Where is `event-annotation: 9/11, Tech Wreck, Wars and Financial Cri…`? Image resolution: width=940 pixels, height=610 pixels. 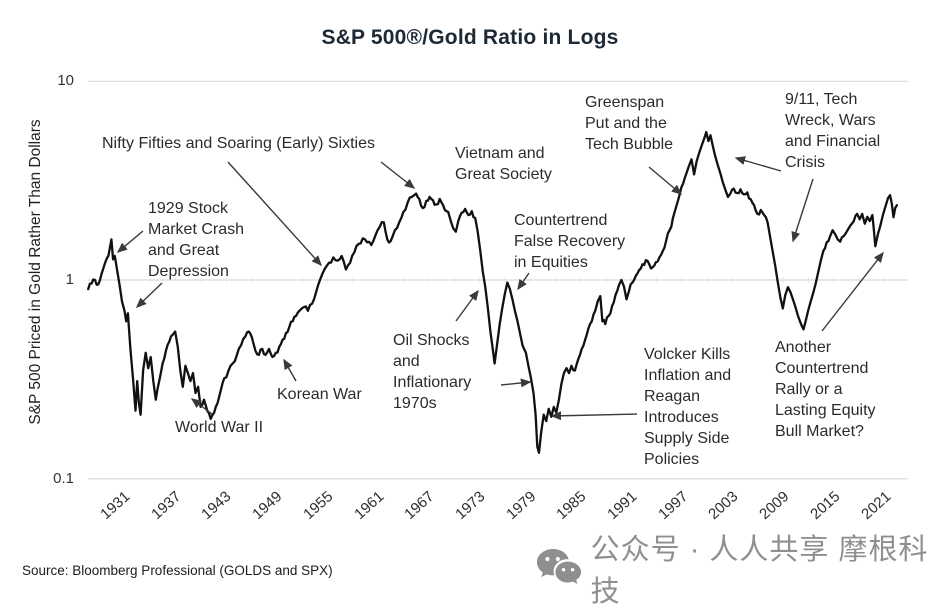 event-annotation: 9/11, Tech Wreck, Wars and Financial Cri… is located at coordinates (833, 131).